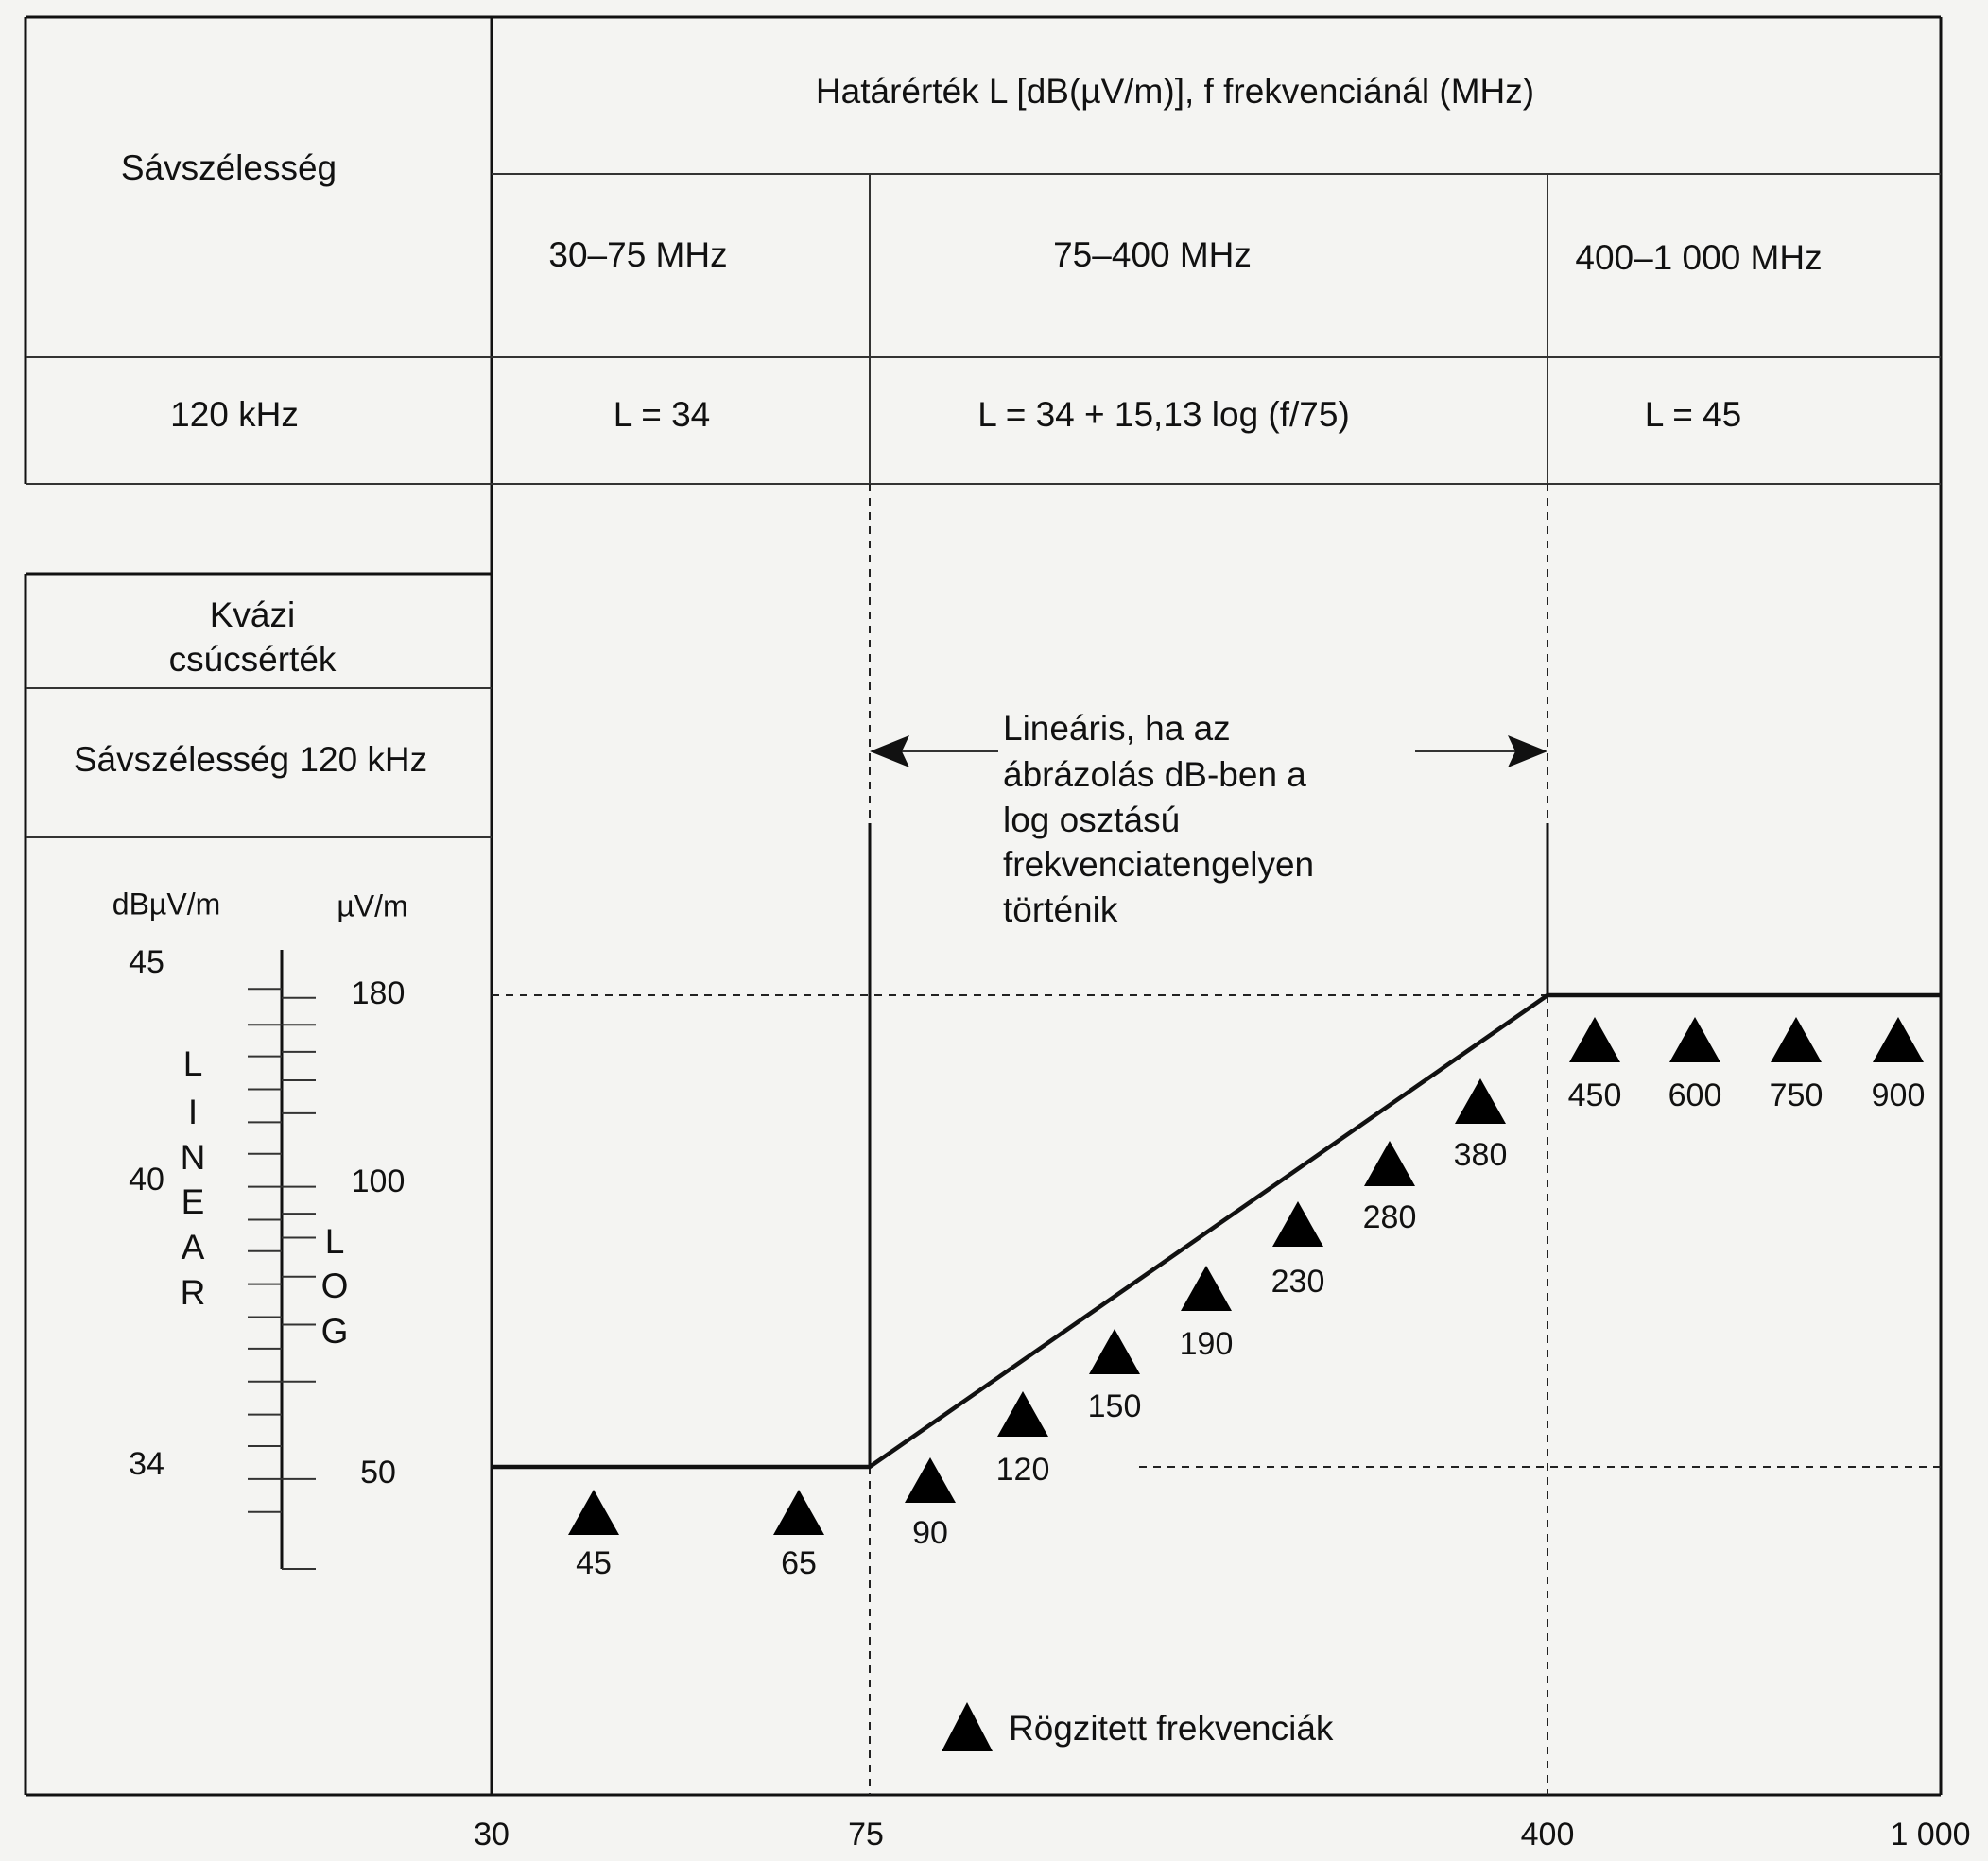  Describe the element at coordinates (1152, 254) in the screenshot. I see `range-75-400: 75–400 MHz` at that location.